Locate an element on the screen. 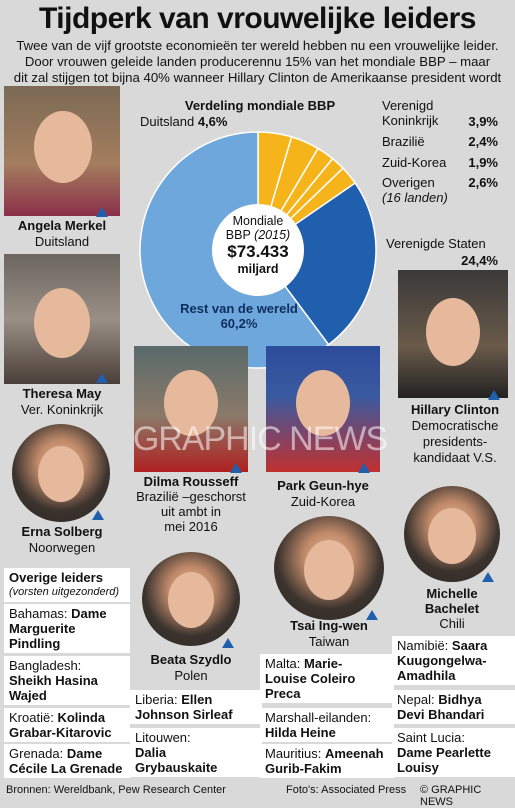 The width and height of the screenshot is (515, 808). leader-info-bachelet: Michelle Bachelet Chili is located at coordinates (452, 608).